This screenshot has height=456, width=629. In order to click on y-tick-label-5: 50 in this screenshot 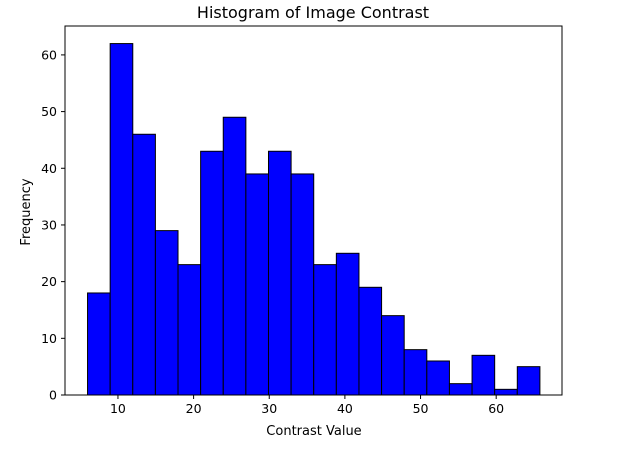, I will do `click(49, 111)`.